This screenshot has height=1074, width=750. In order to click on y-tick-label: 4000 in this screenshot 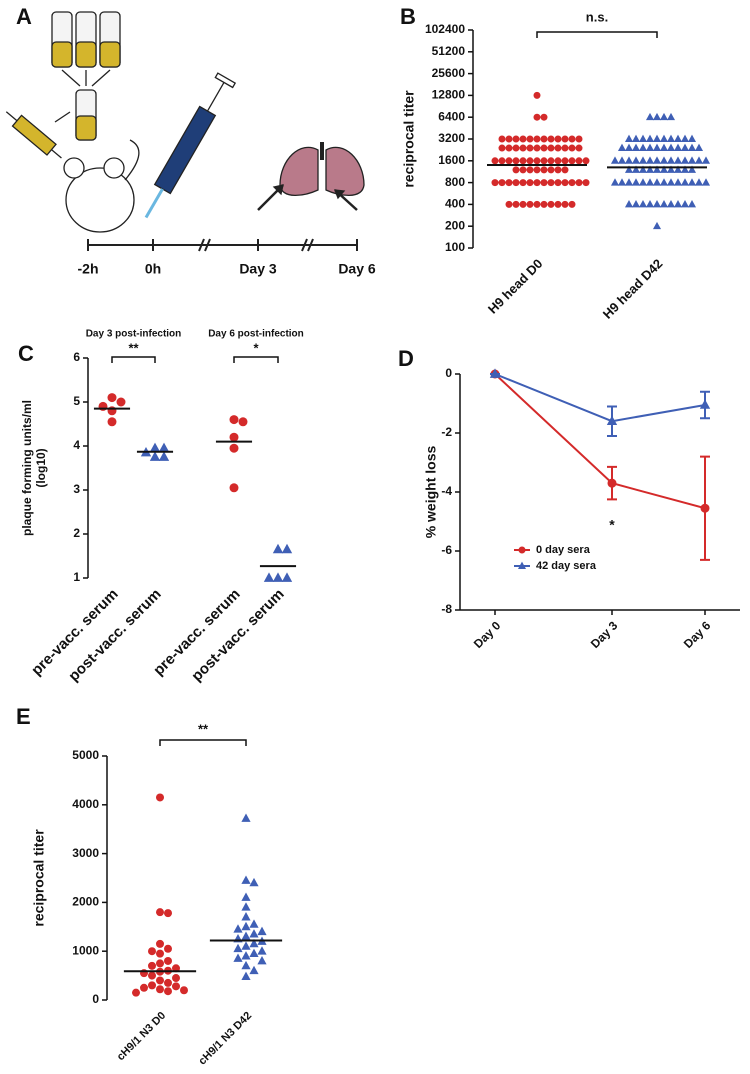, I will do `click(85, 804)`.